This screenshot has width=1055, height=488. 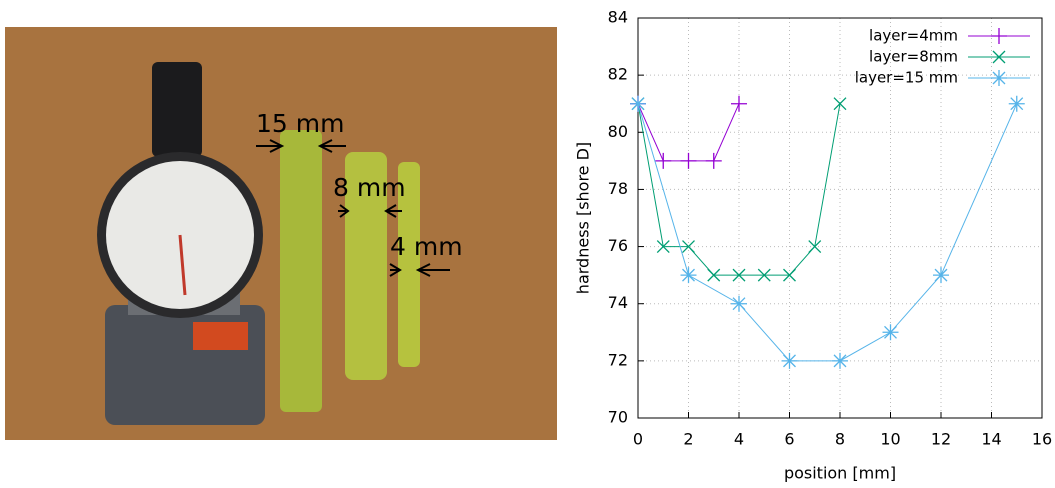 What do you see at coordinates (913, 57) in the screenshot?
I see `legend-label: layer=8mm` at bounding box center [913, 57].